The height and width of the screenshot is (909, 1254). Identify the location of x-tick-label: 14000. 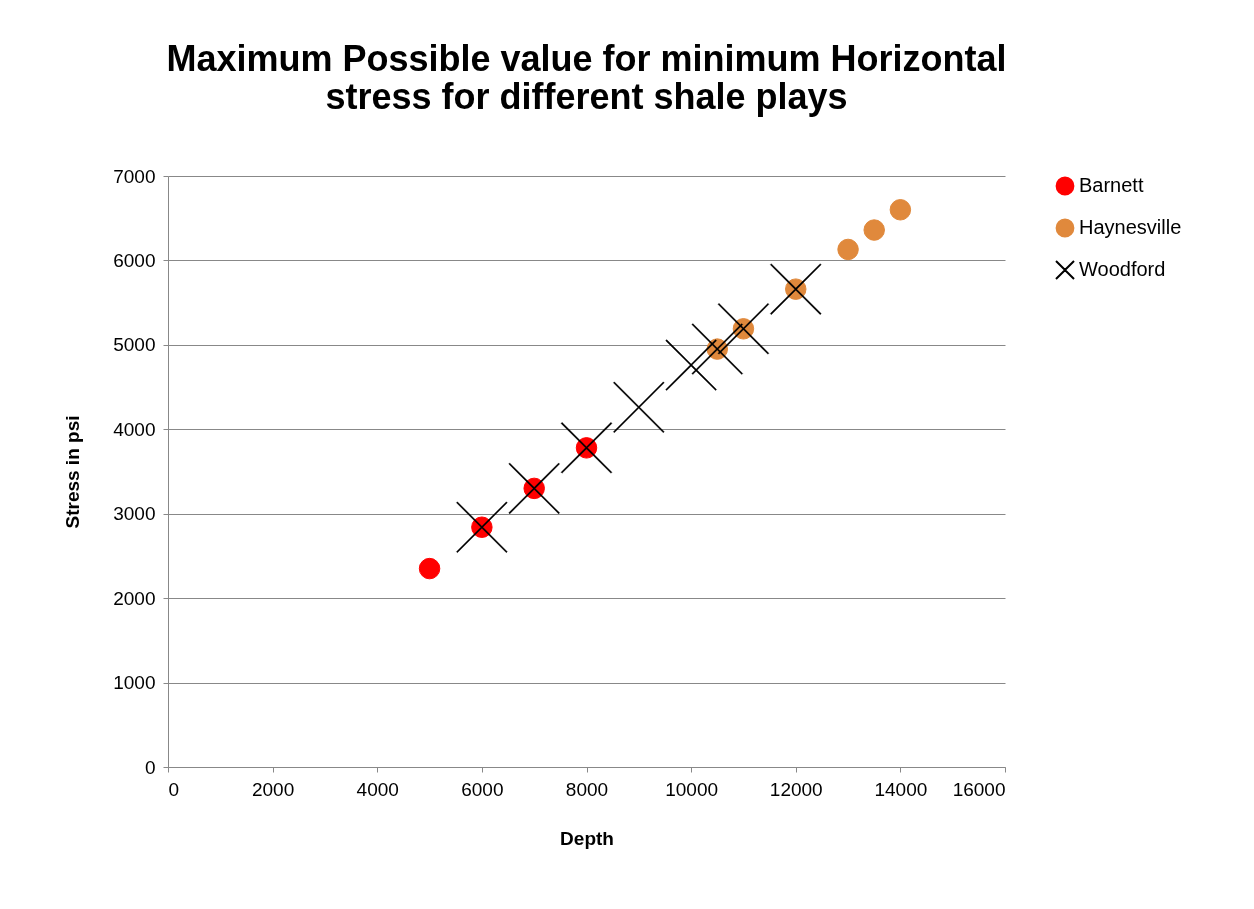
(901, 789).